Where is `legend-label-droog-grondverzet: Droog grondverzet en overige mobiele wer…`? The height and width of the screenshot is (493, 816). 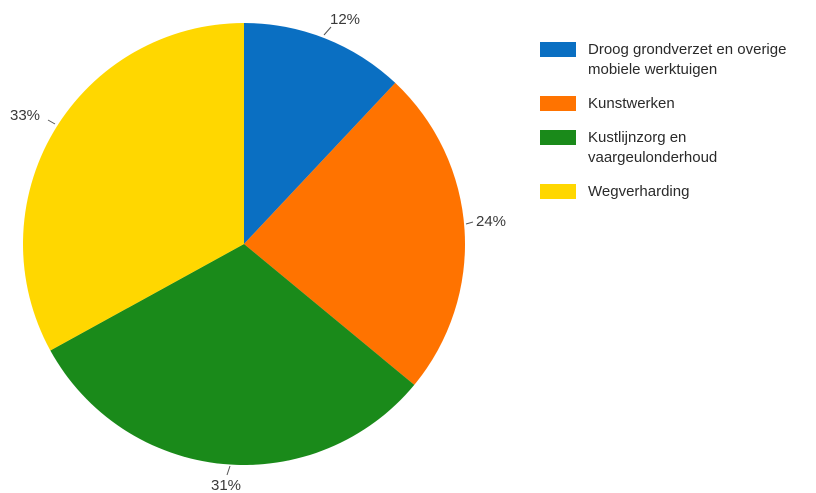
legend-label-droog-grondverzet: Droog grondverzet en overige mobiele wer… is located at coordinates (687, 59).